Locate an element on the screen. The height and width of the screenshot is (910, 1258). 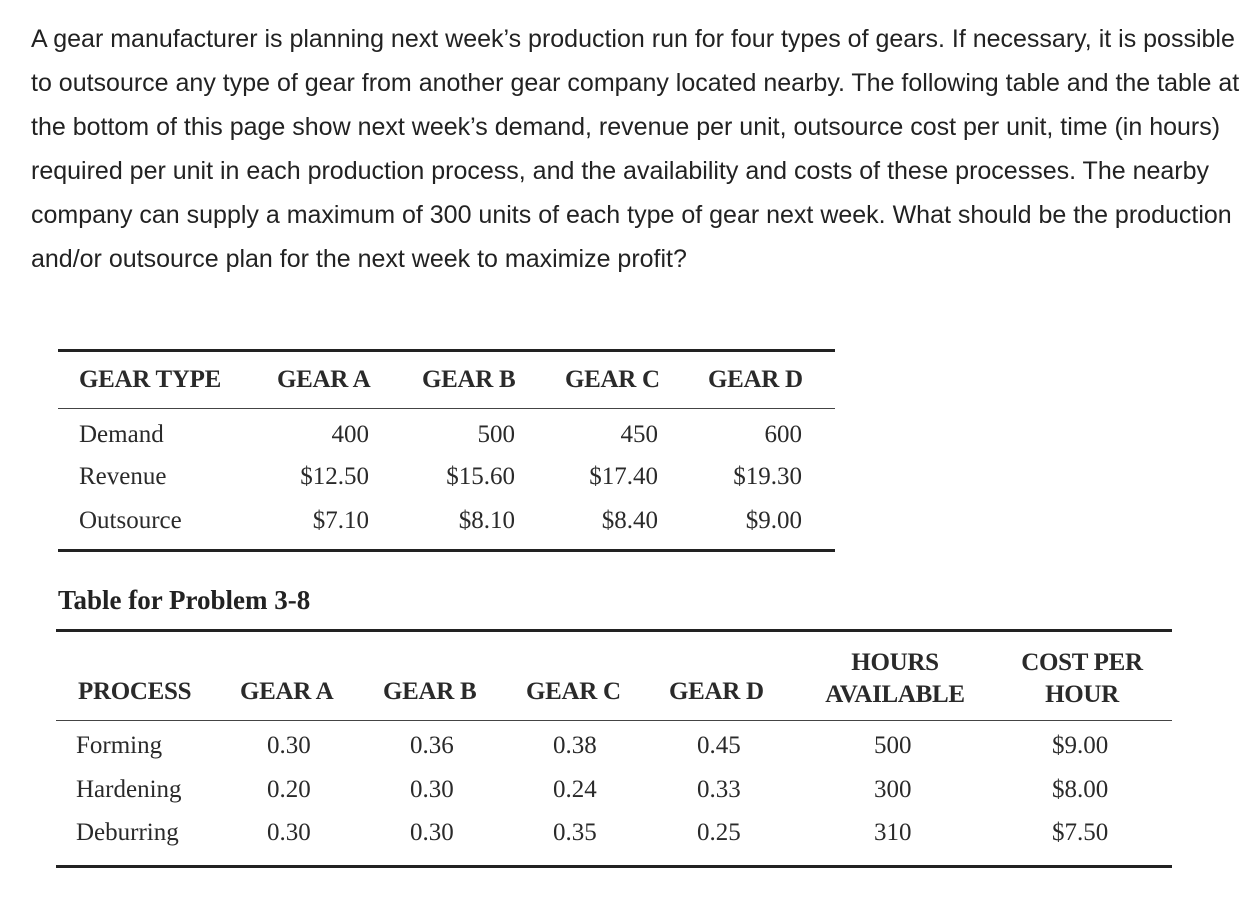
row-label: Forming is located at coordinates (119, 745).